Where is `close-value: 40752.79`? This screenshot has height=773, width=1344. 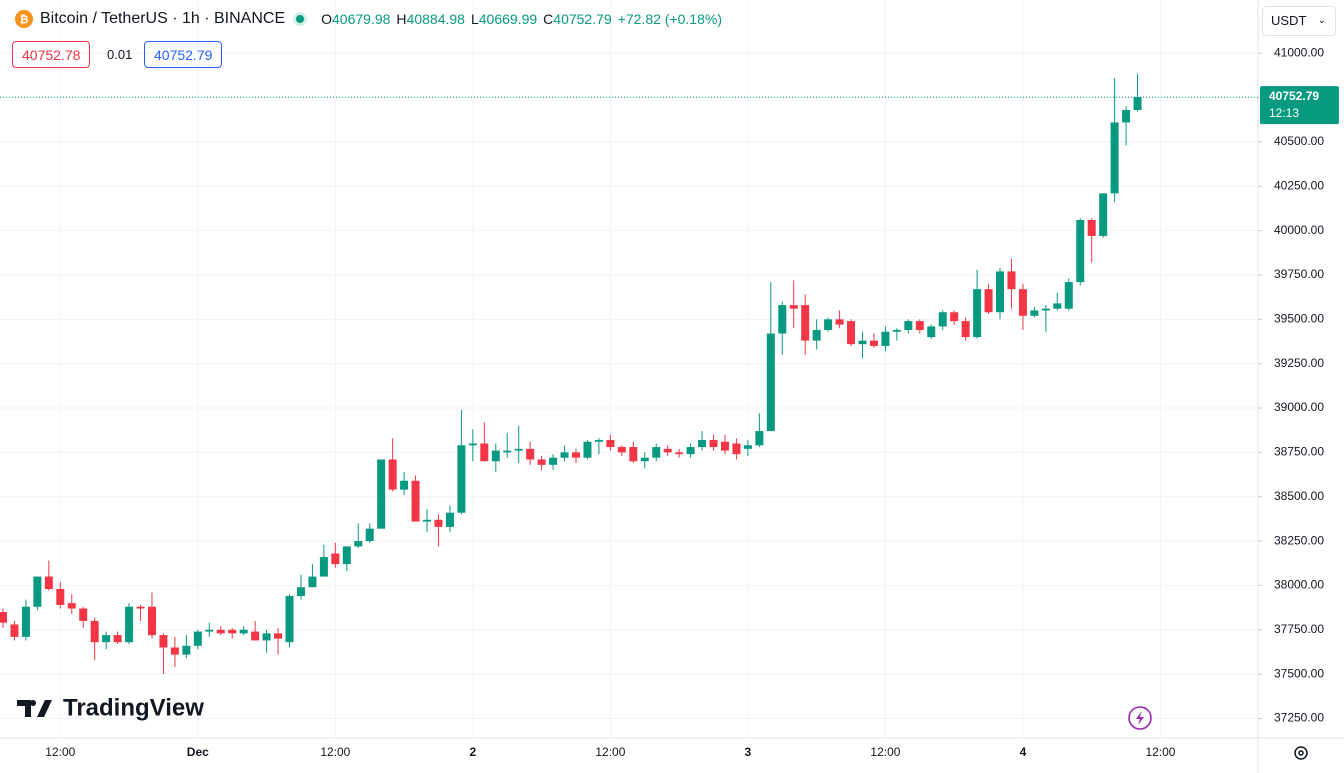
close-value: 40752.79 is located at coordinates (582, 19).